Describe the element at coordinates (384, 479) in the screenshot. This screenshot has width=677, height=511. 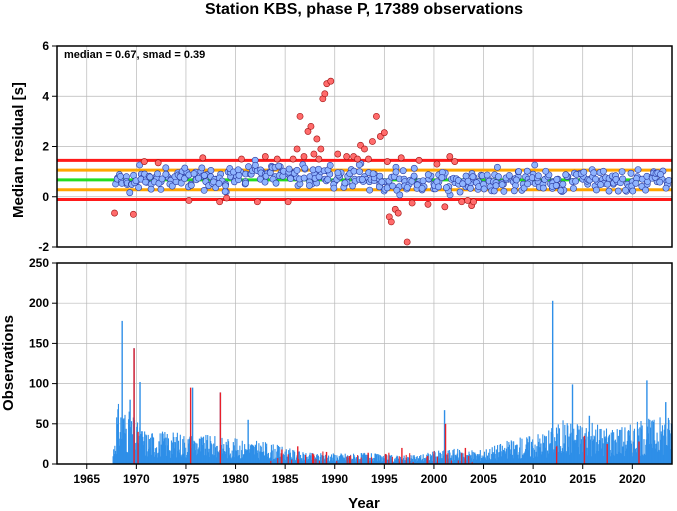
I see `x-tick-label: 1995` at that location.